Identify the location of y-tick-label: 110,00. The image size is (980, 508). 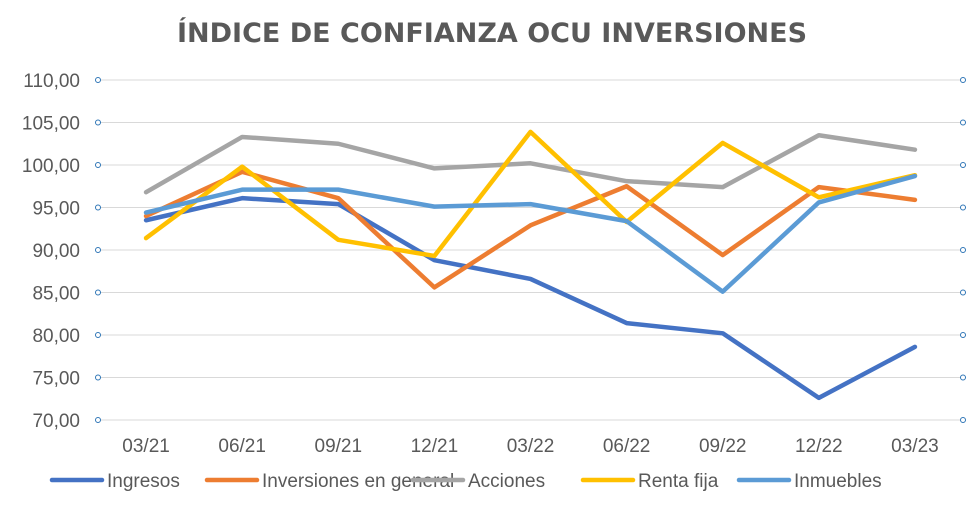
(51, 81).